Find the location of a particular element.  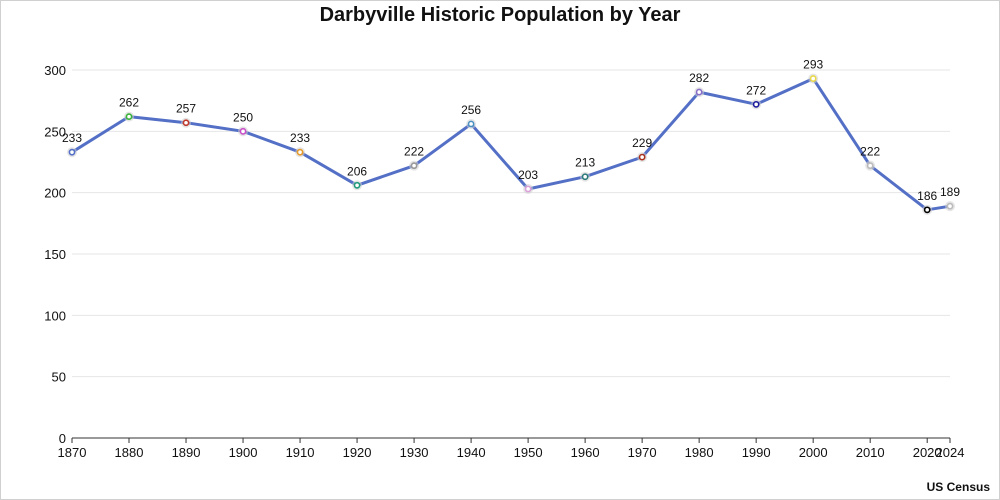

x-tick-label: 1950 is located at coordinates (528, 452).